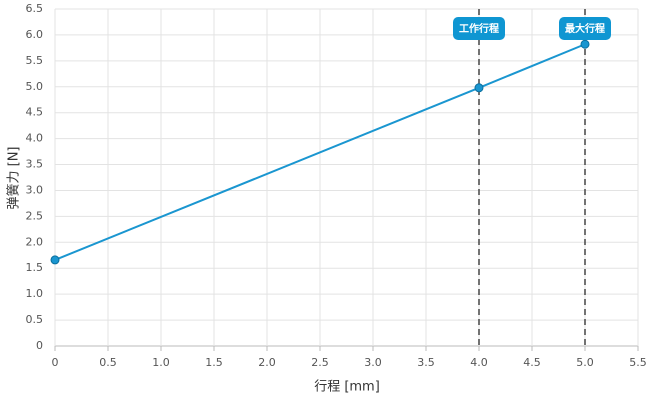  I want to click on x-tick-label: 5.5, so click(638, 362).